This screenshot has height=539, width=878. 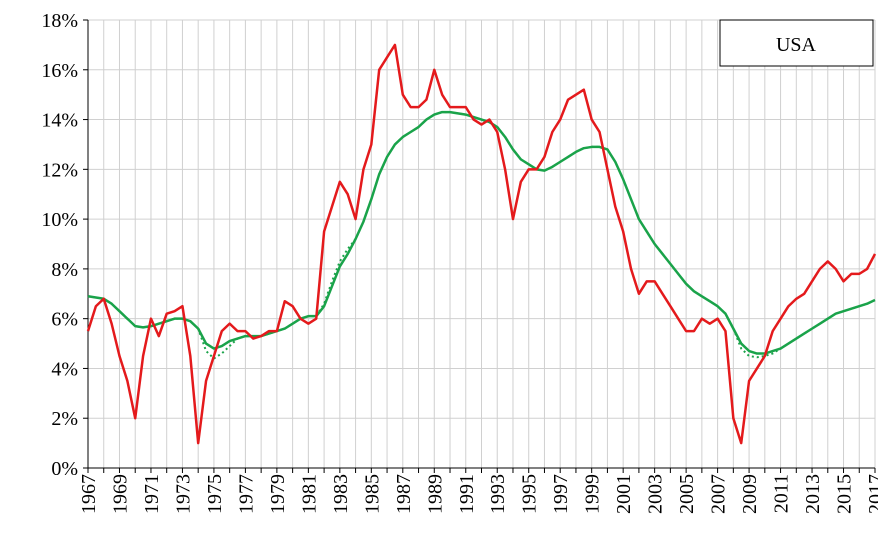 I want to click on x-tick-label: 1991, so click(x=467, y=494).